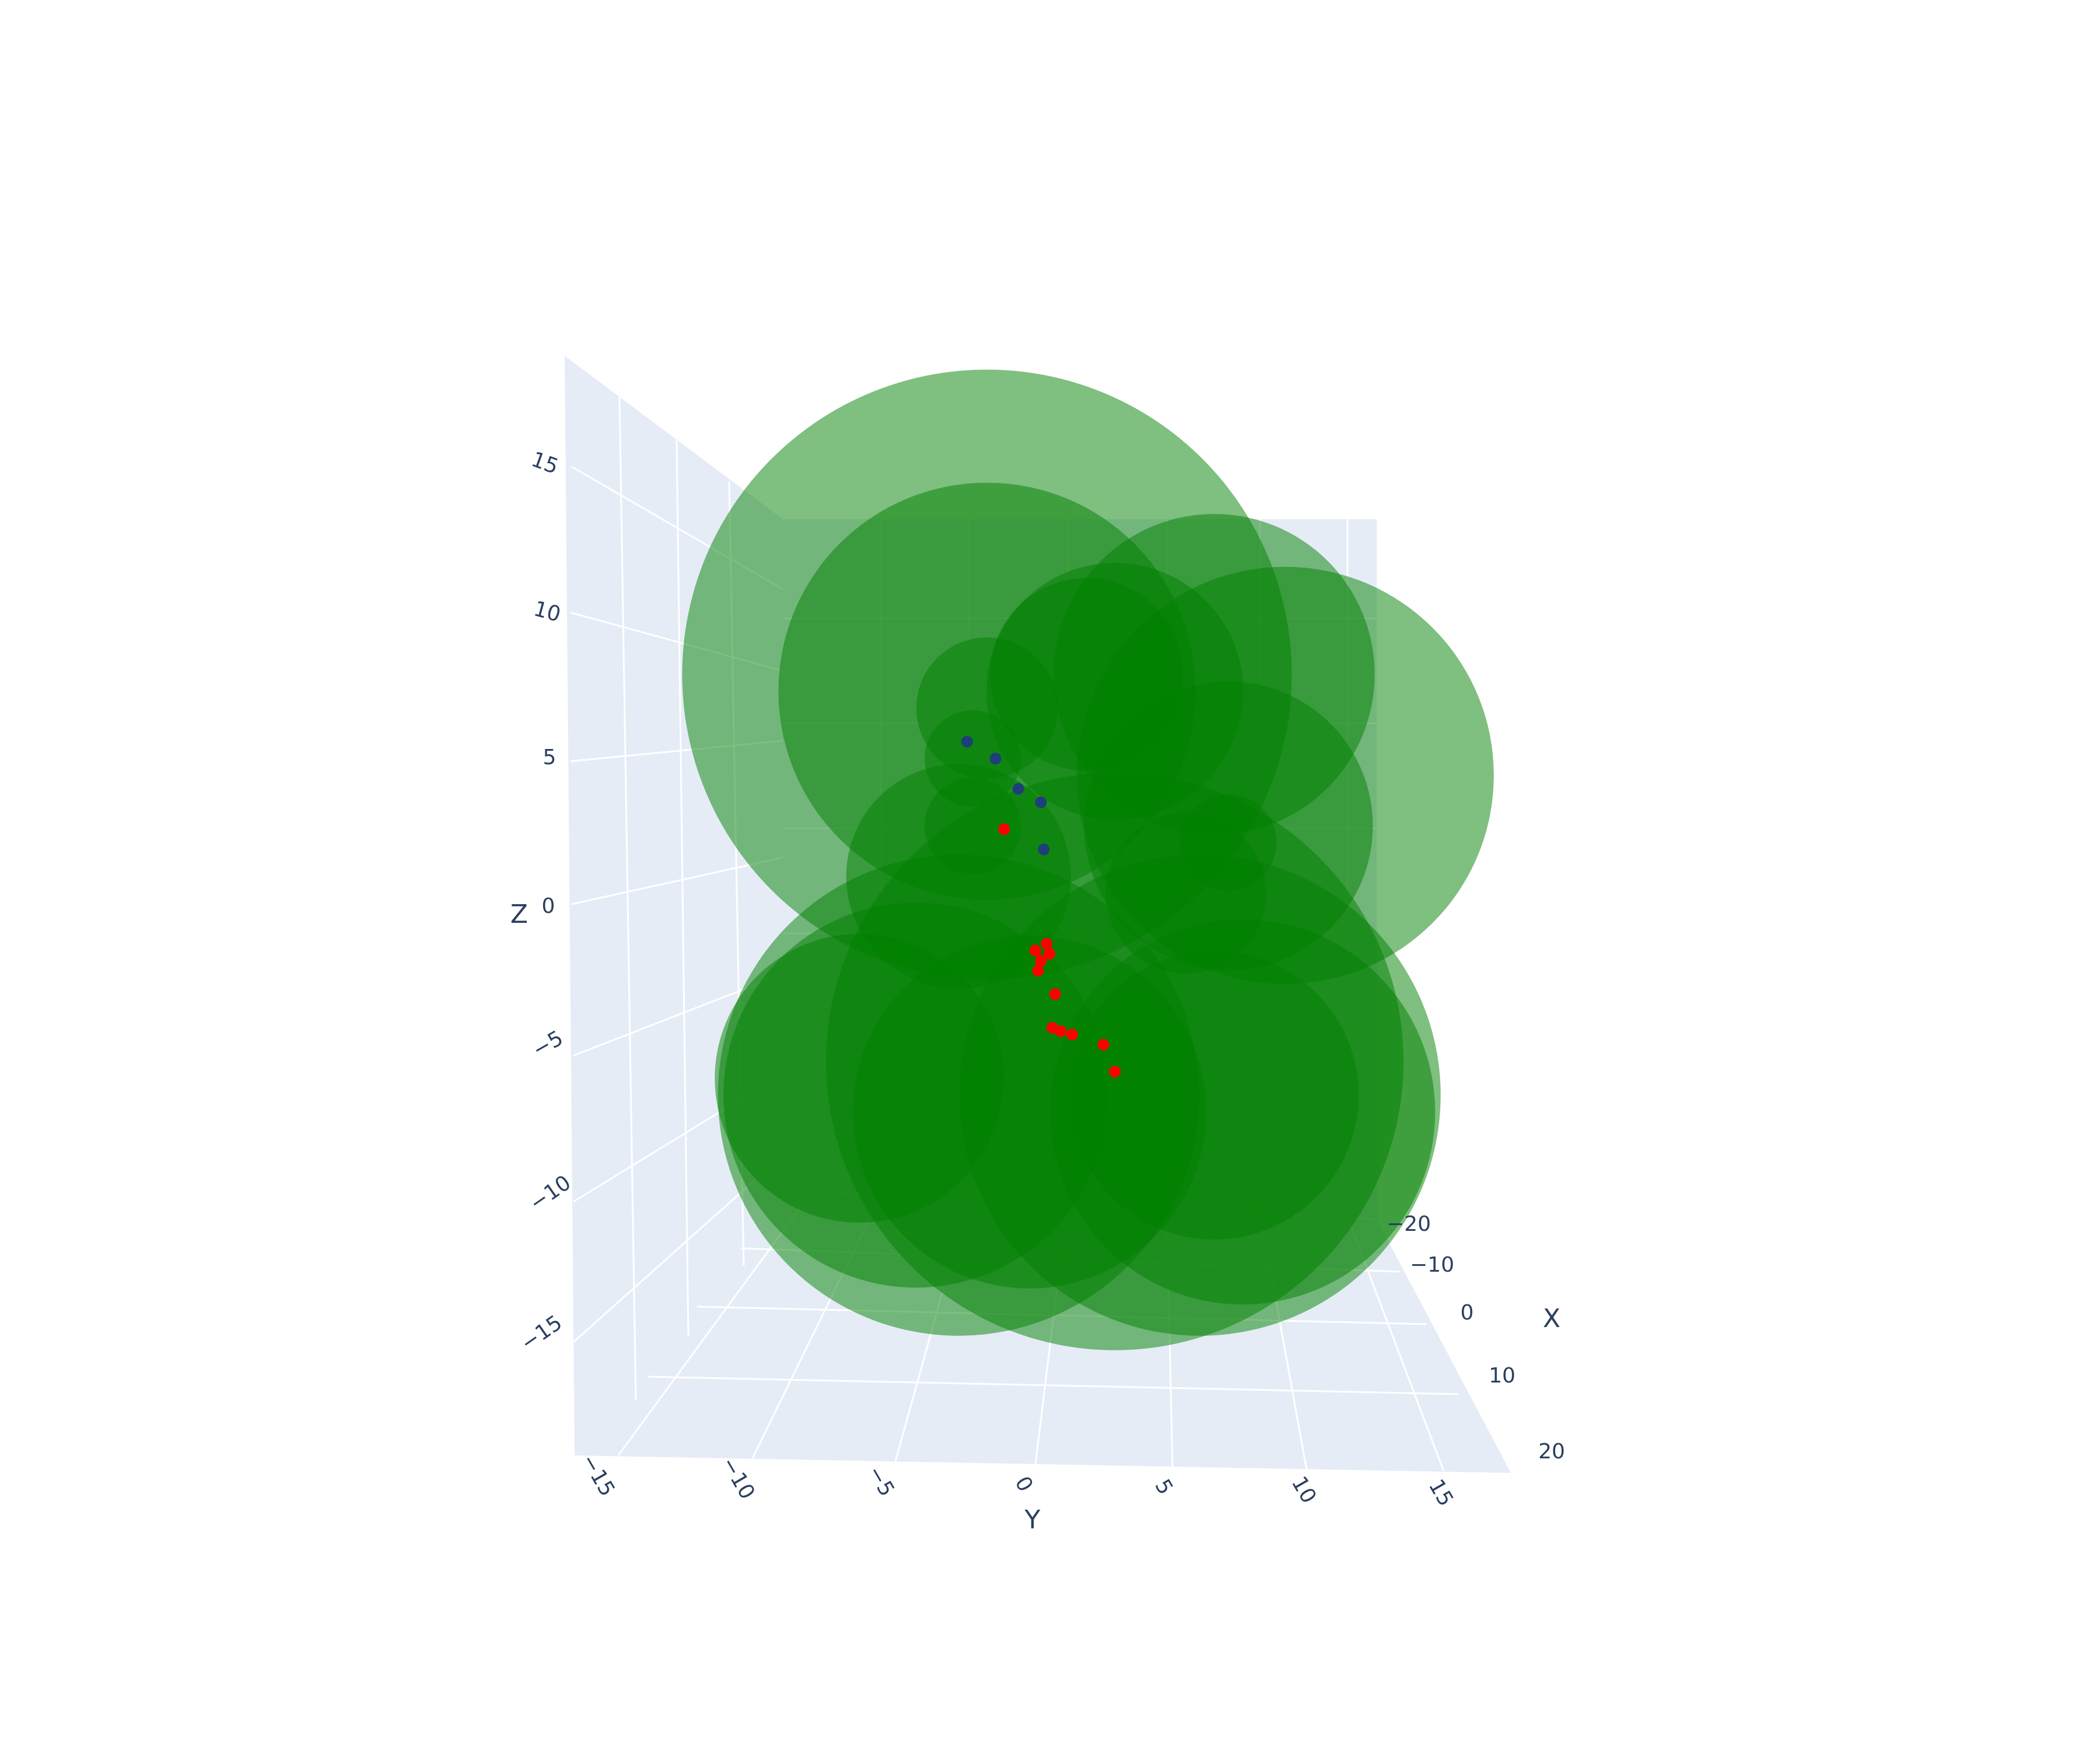  What do you see at coordinates (1552, 1452) in the screenshot?
I see `tick-x-4: 20` at bounding box center [1552, 1452].